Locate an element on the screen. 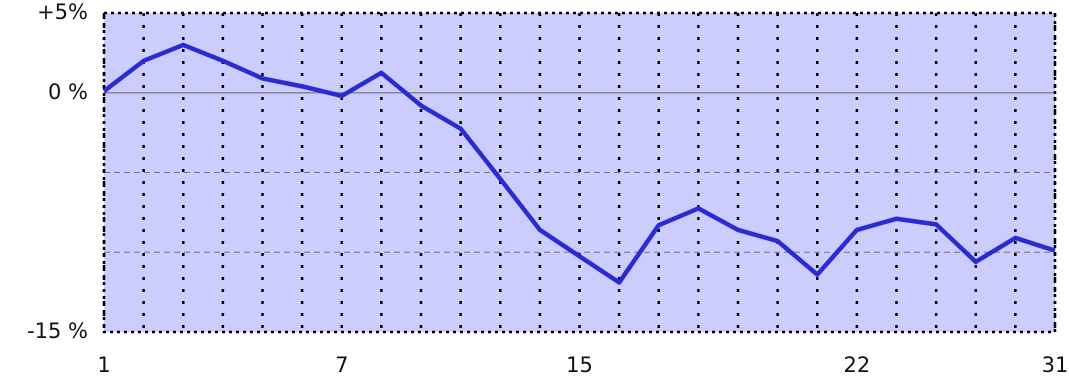  x-tick-label: 31 is located at coordinates (1055, 364).